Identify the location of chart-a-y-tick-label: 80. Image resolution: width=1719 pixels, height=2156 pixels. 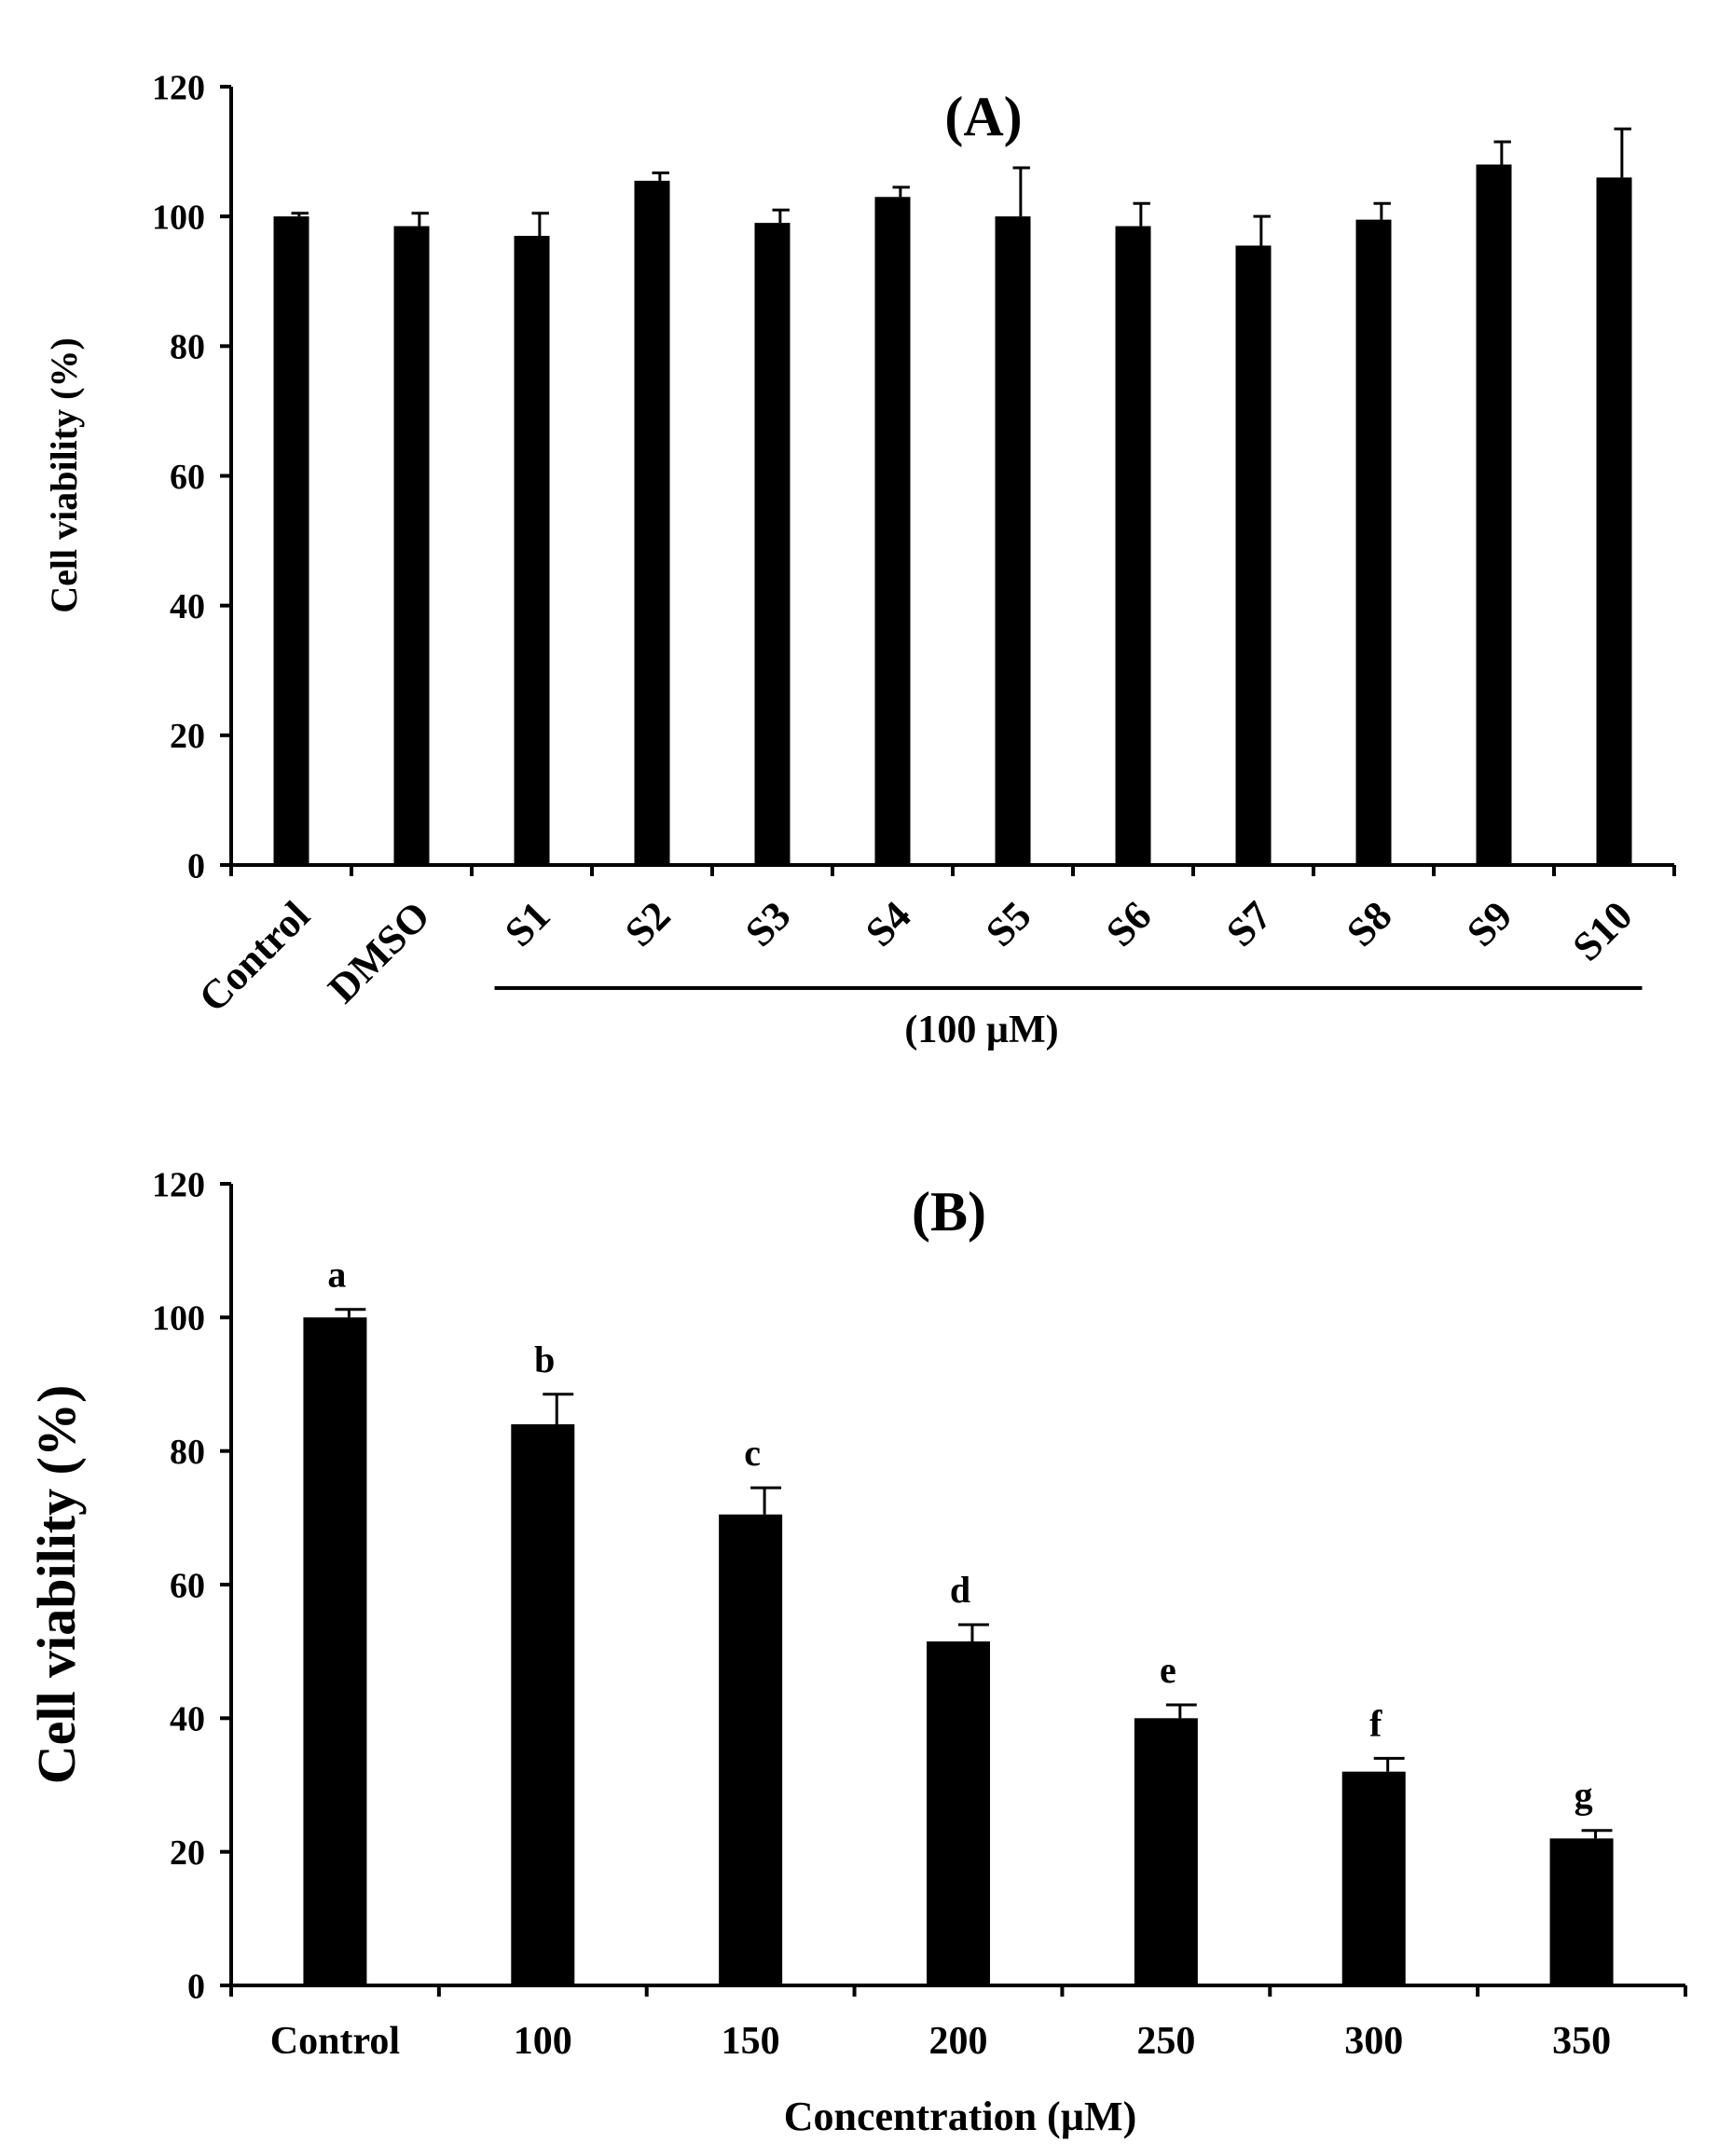
(187, 348).